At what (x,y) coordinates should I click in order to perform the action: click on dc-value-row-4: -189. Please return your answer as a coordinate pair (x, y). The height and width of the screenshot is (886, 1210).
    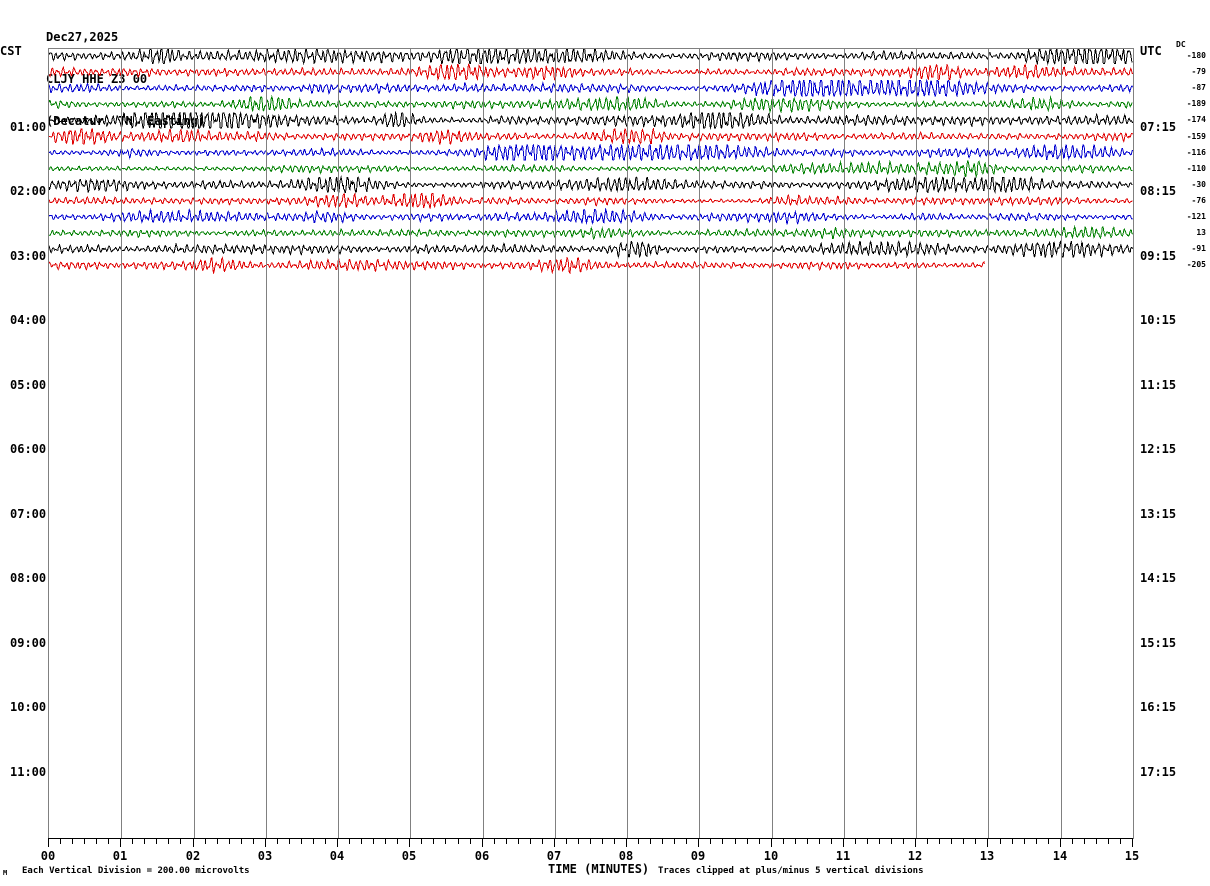
    Looking at the image, I should click on (1196, 104).